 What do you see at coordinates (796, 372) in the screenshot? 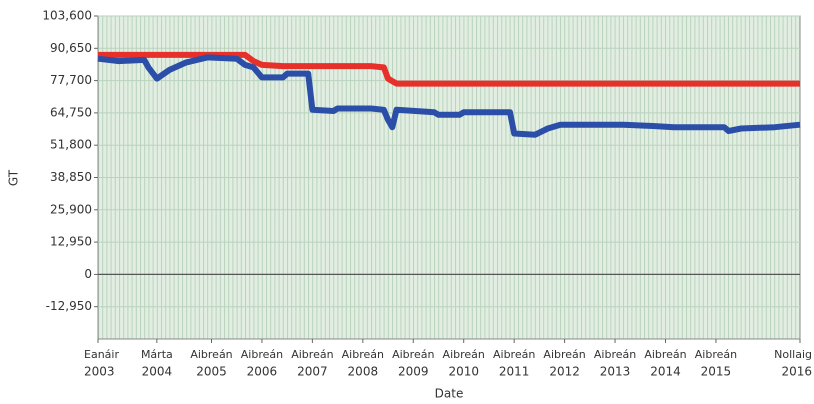
I see `x-tick-year: 2016` at bounding box center [796, 372].